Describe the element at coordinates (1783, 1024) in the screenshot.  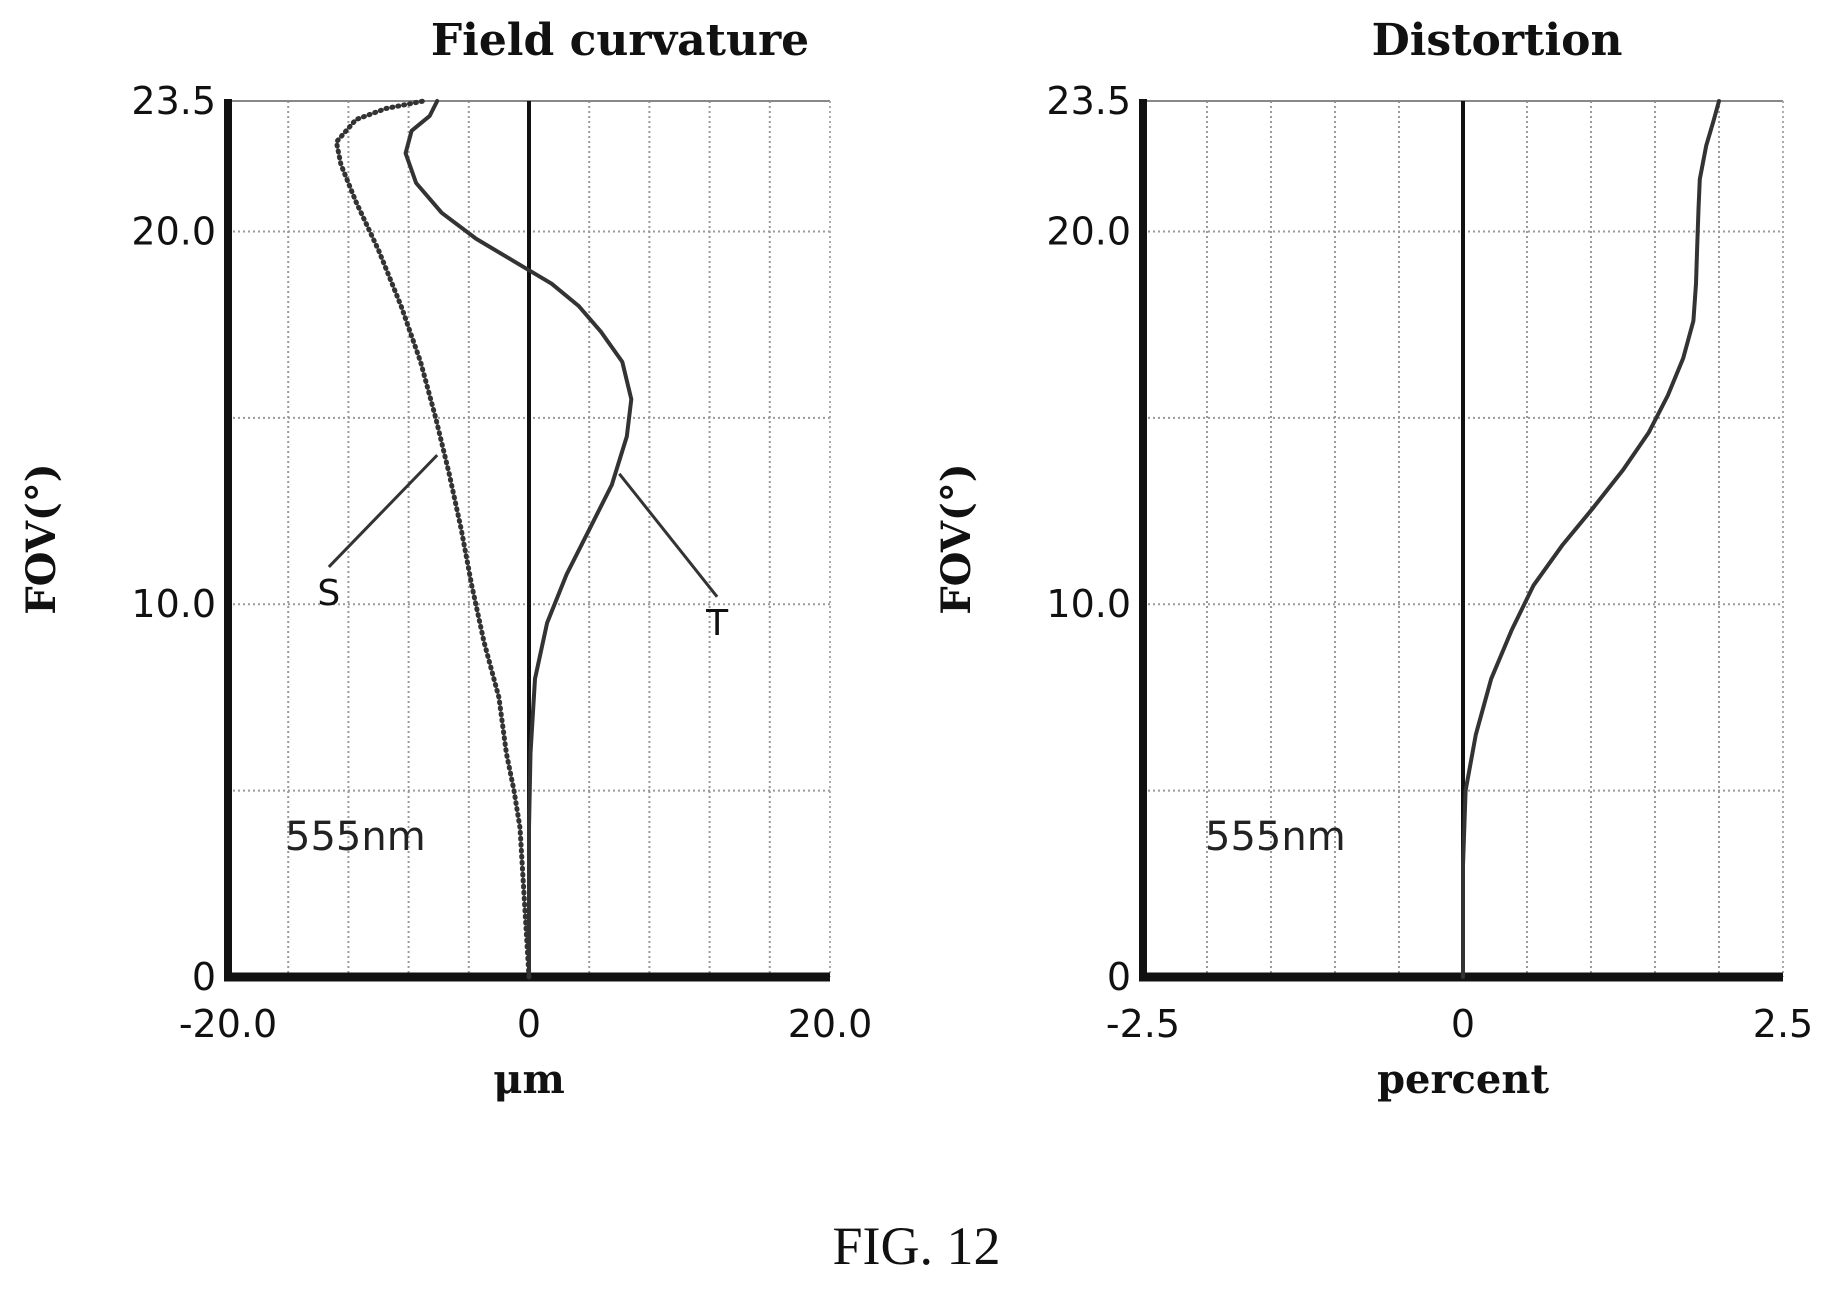
I see `x-tick-label: 2.5` at that location.